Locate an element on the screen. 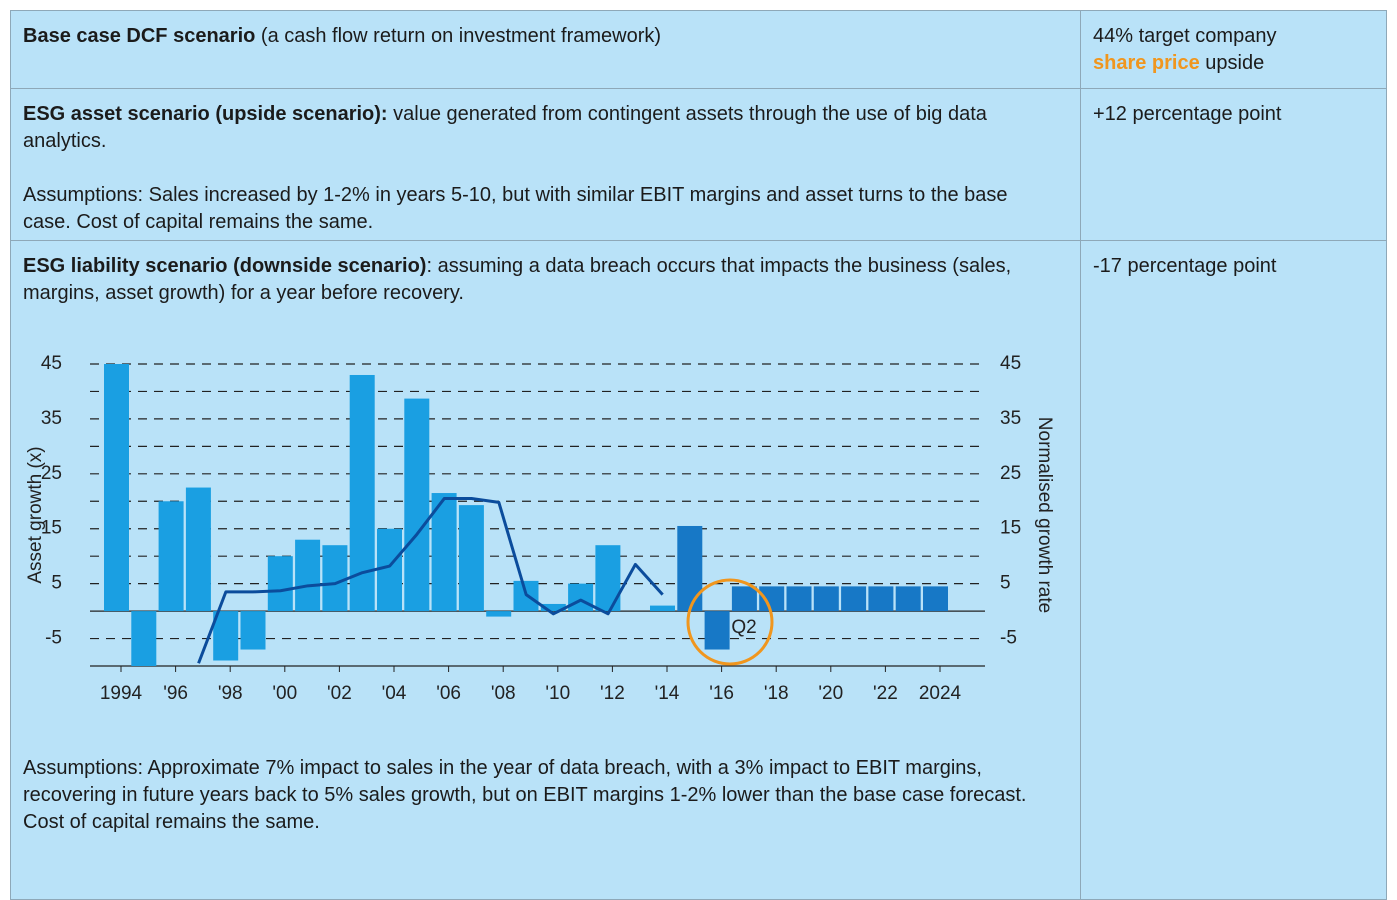 Image resolution: width=1397 pixels, height=900 pixels. x-tick-label: '04 is located at coordinates (394, 693).